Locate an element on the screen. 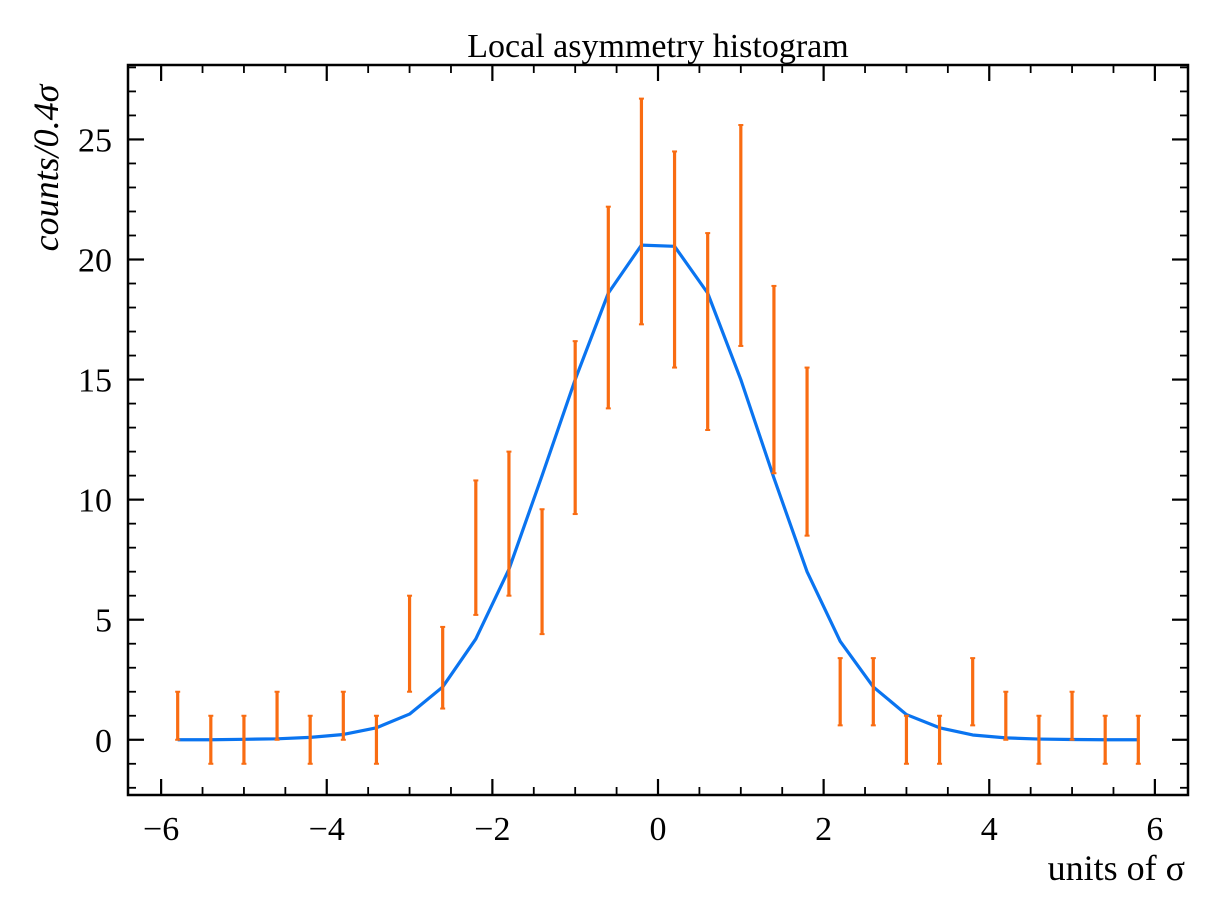 This screenshot has height=918, width=1218. y-tick-label: 15 is located at coordinates (95, 381).